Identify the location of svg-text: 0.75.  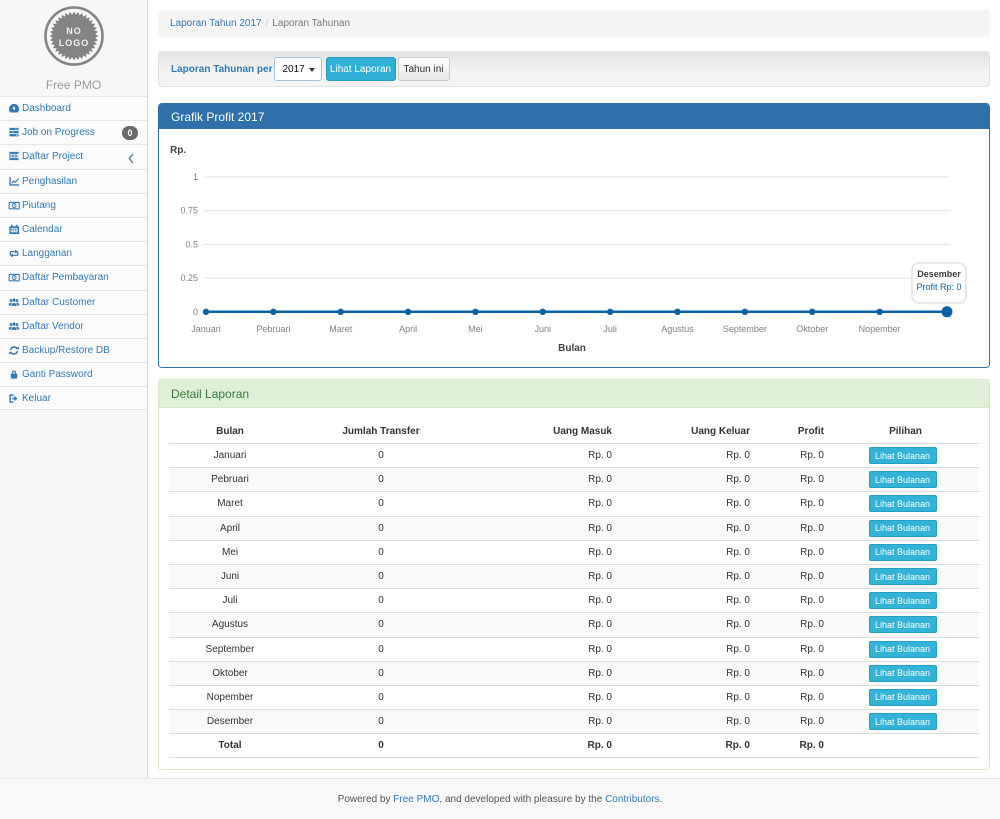
(189, 211).